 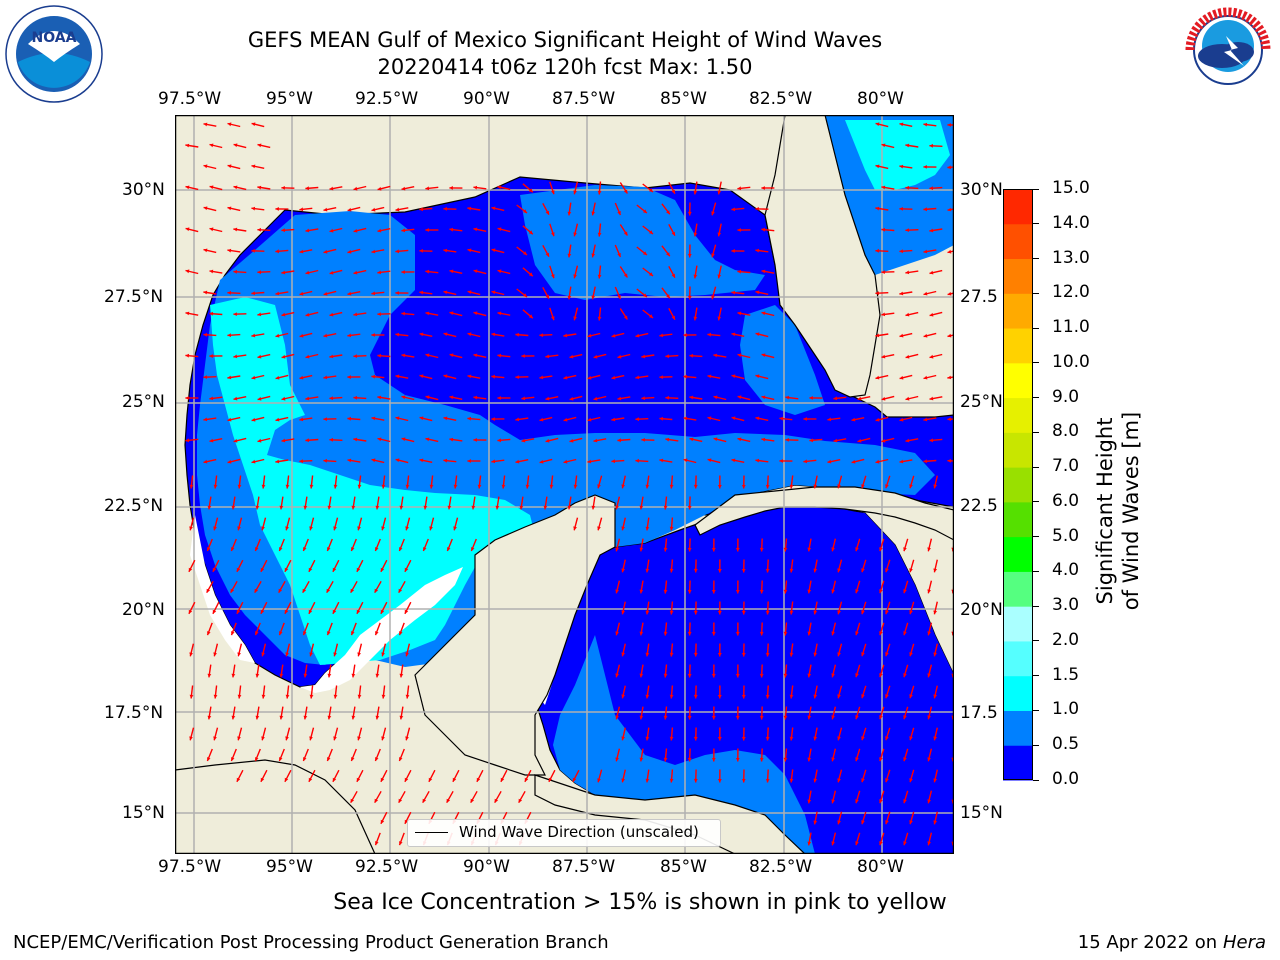 What do you see at coordinates (979, 297) in the screenshot?
I see `lat-label-right-27.5: 27.5` at bounding box center [979, 297].